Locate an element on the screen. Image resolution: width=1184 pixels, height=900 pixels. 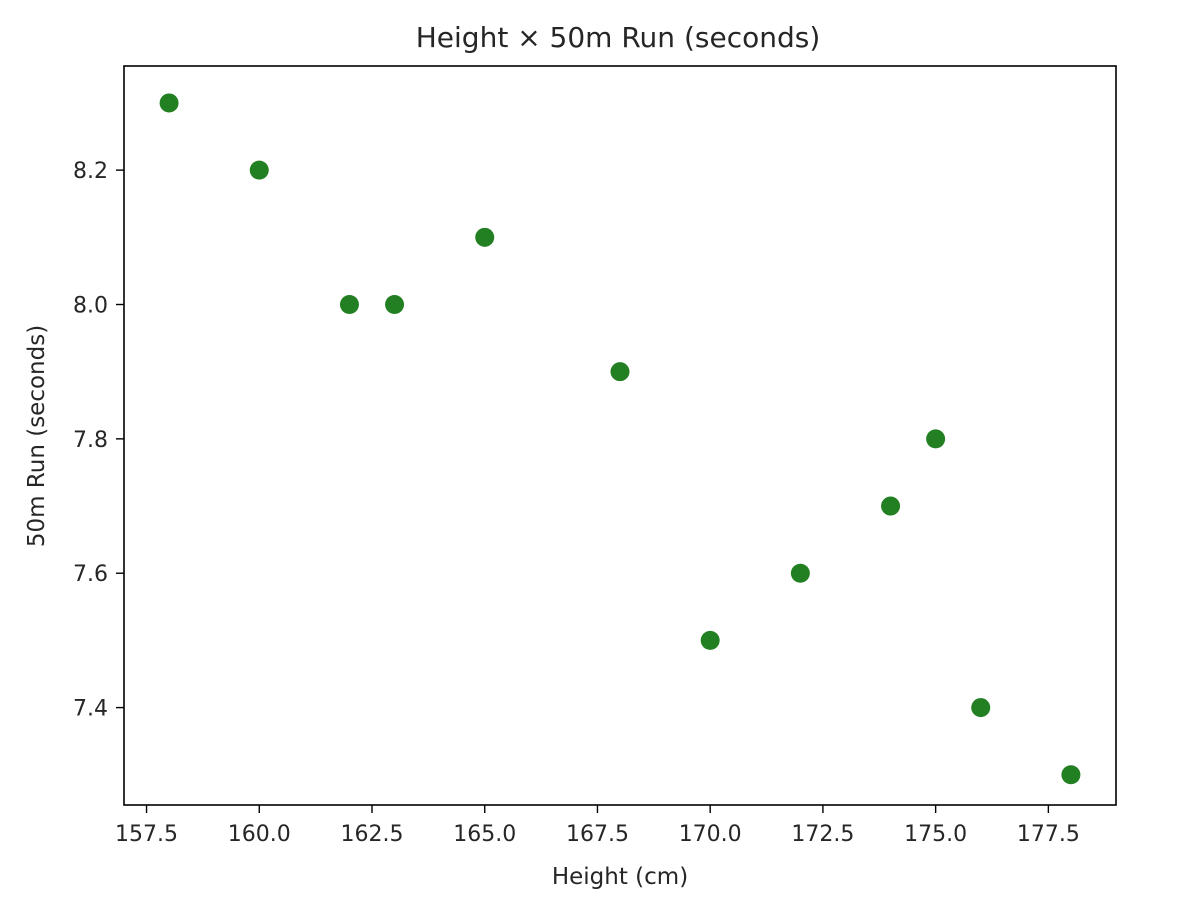
x-tick-label: 170.0 is located at coordinates (710, 834).